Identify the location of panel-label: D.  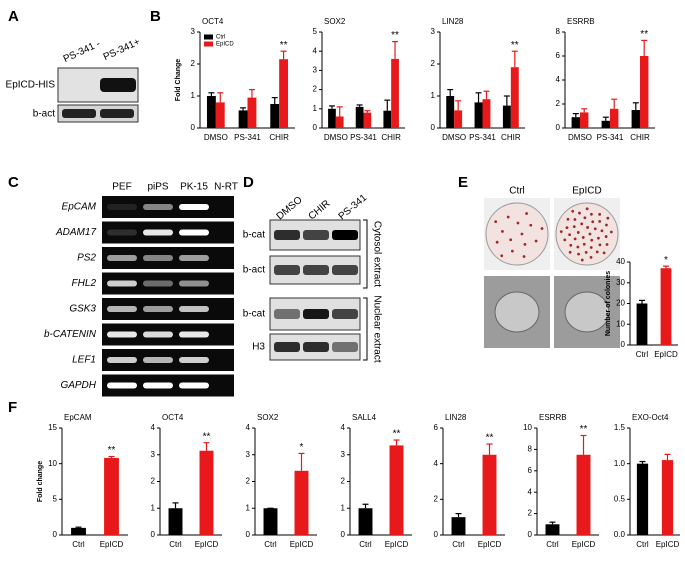
(248, 182).